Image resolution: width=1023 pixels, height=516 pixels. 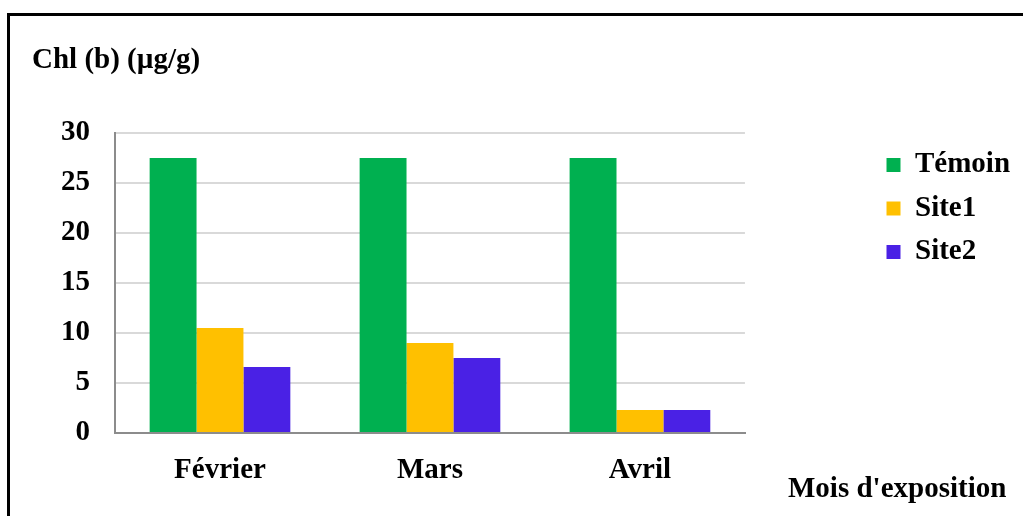 What do you see at coordinates (640, 467) in the screenshot?
I see `x-tick-label: Avril` at bounding box center [640, 467].